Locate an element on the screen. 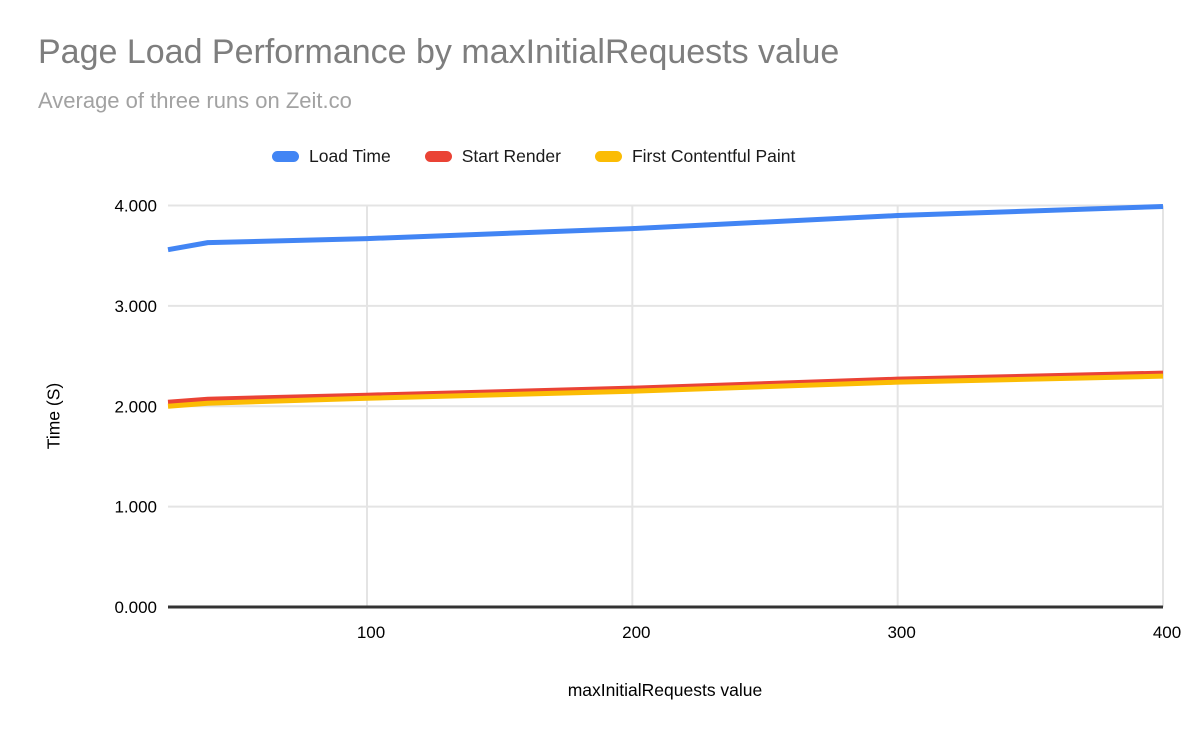  x-axis-tick-labels: 100 200 300 400 is located at coordinates (769, 632).